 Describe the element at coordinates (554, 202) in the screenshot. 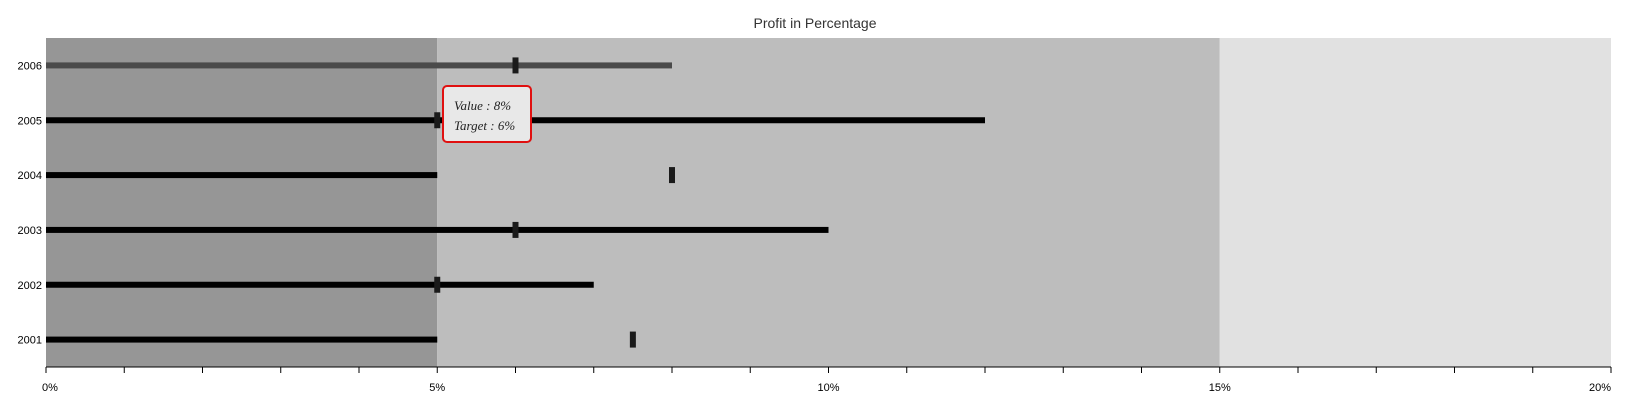

I see `target-markers` at that location.